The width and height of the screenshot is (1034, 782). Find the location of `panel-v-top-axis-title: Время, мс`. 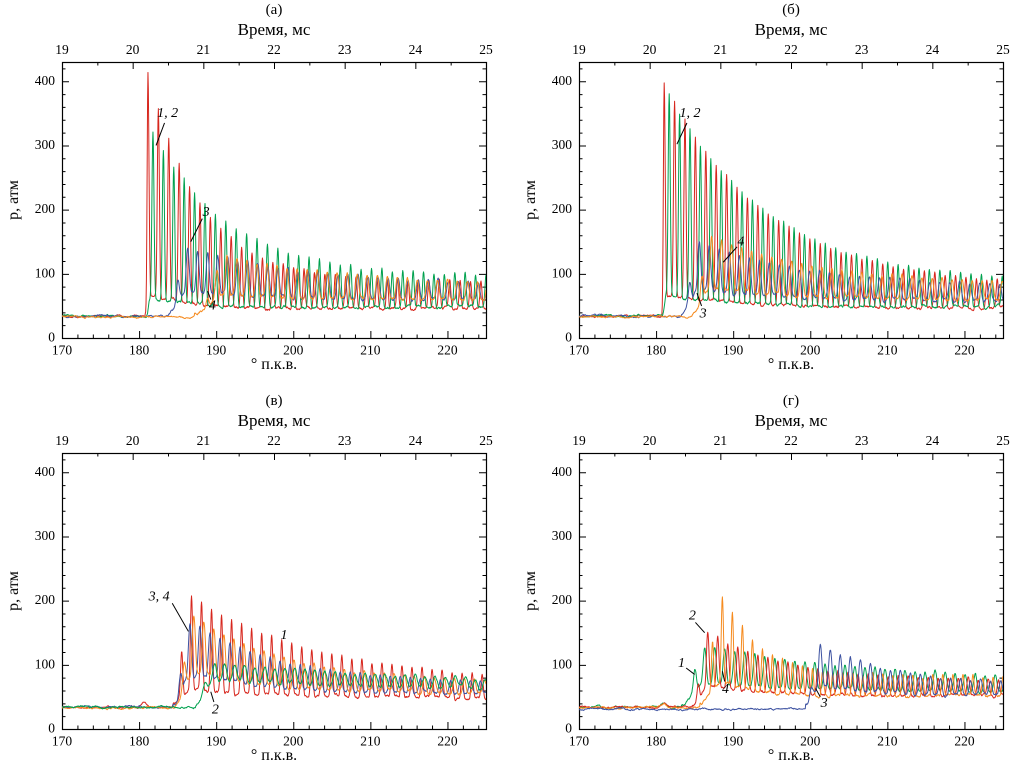

panel-v-top-axis-title: Время, мс is located at coordinates (274, 420).